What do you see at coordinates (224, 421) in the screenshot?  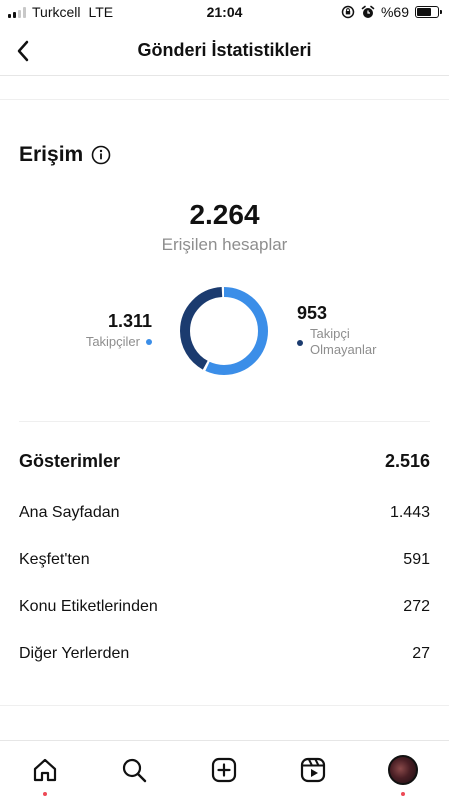 I see `divider` at bounding box center [224, 421].